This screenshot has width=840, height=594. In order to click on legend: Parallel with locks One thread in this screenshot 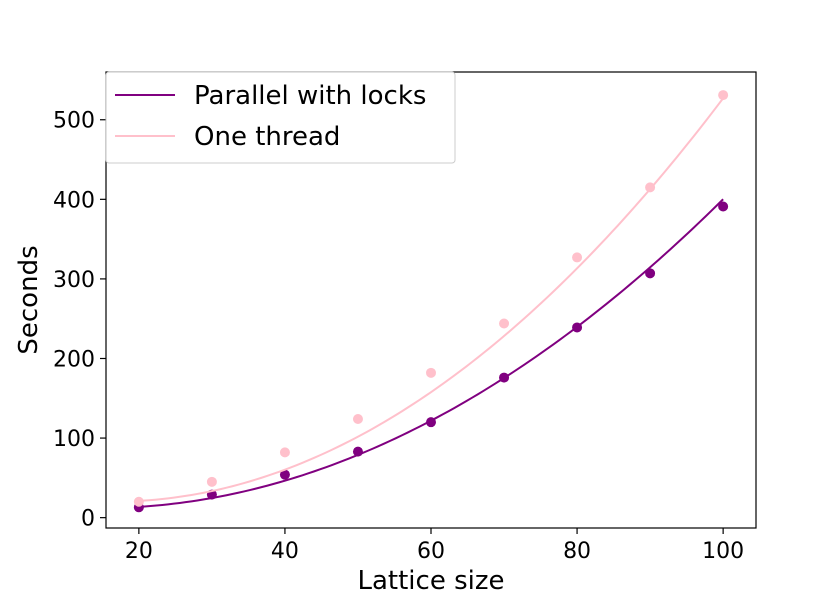, I will do `click(280, 117)`.